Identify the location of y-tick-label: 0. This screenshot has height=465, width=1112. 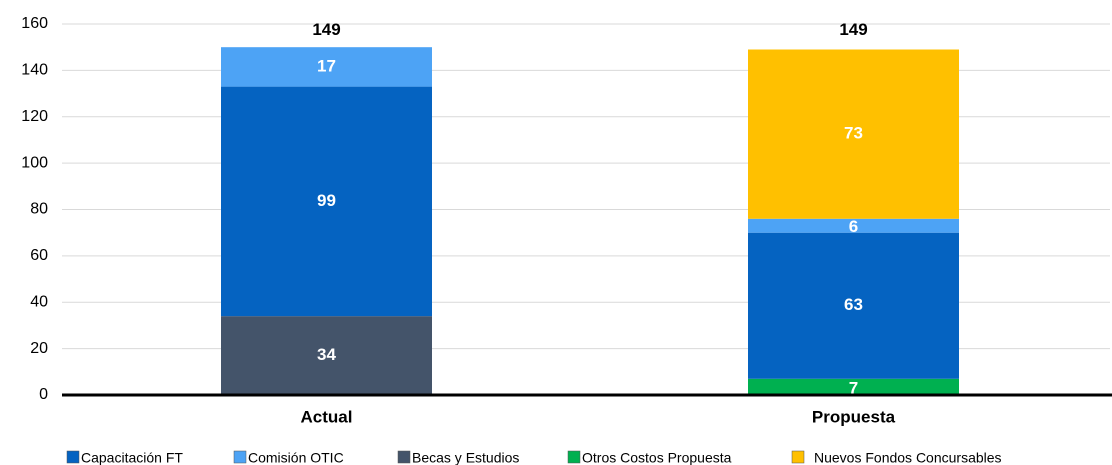
(43, 394).